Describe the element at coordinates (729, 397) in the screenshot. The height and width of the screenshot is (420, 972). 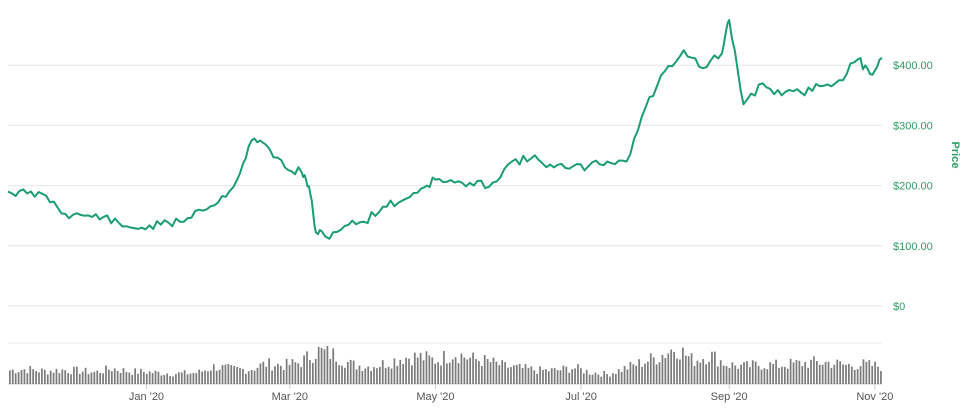
I see `x-tick-label: Sep '20` at that location.